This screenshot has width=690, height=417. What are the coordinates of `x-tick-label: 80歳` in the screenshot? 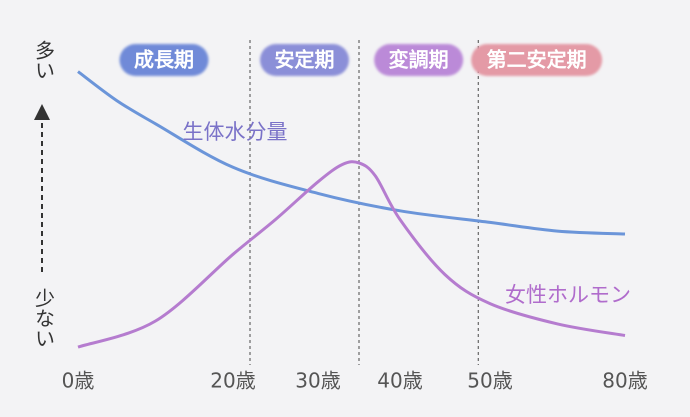 It's located at (624, 381).